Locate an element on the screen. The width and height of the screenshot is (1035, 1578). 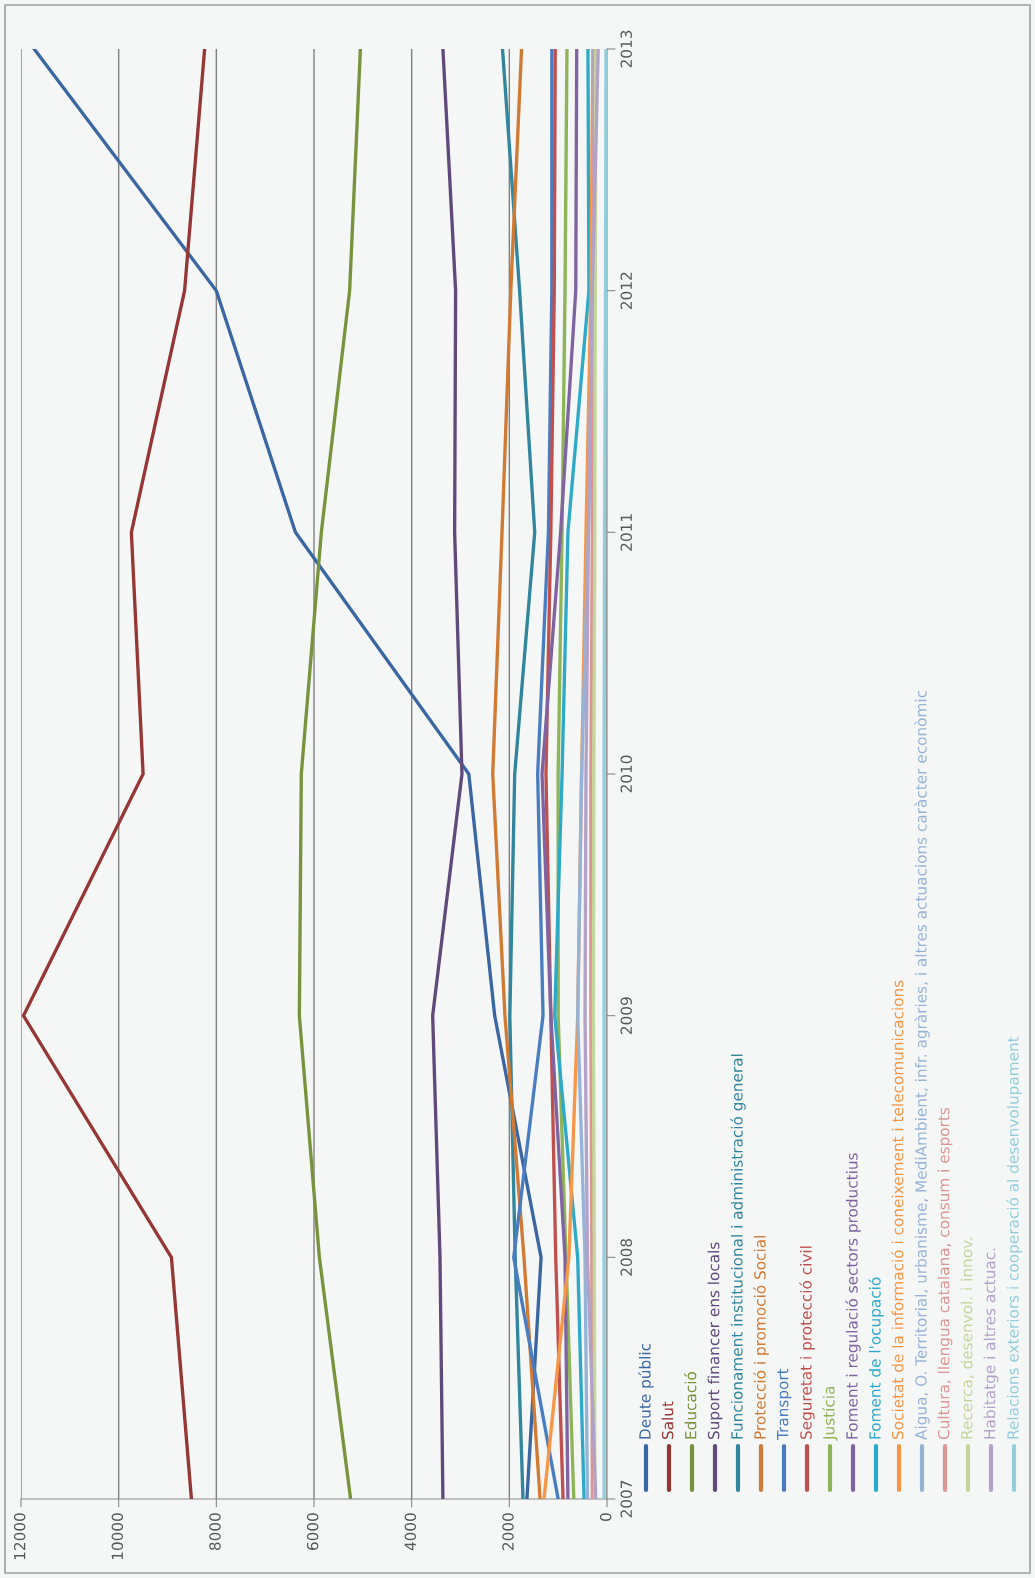
text: Justícia is located at coordinates (830, 1414).